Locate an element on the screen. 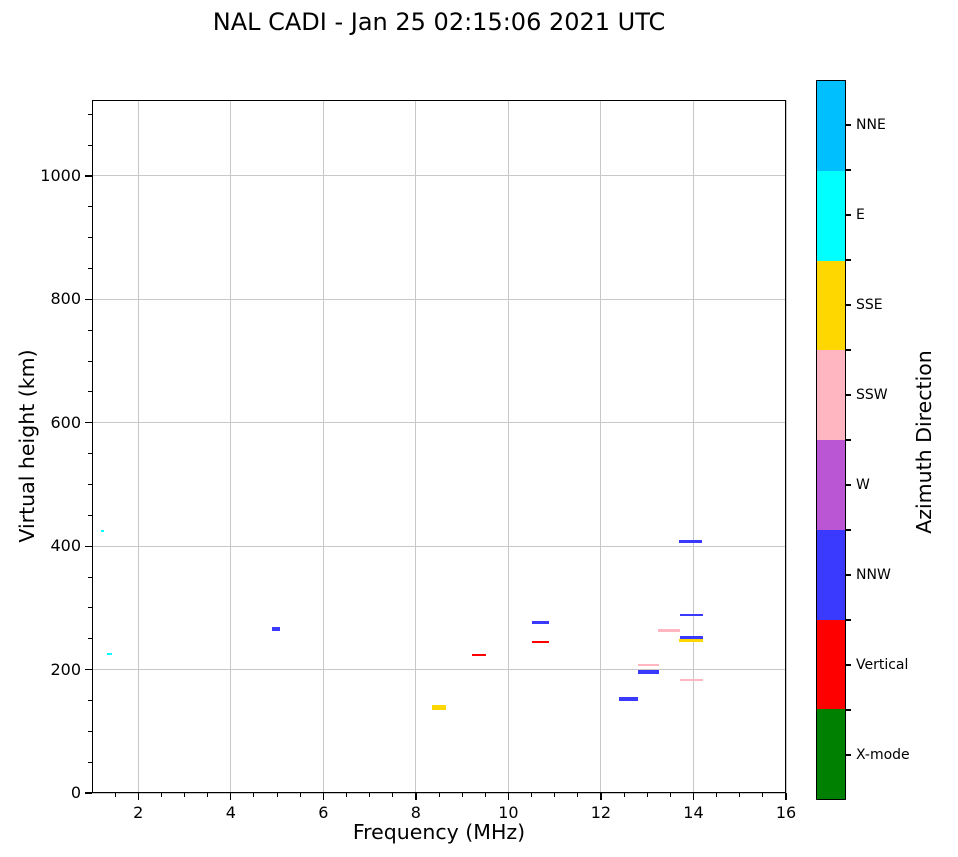  colorbar-band-vertical is located at coordinates (831, 664).